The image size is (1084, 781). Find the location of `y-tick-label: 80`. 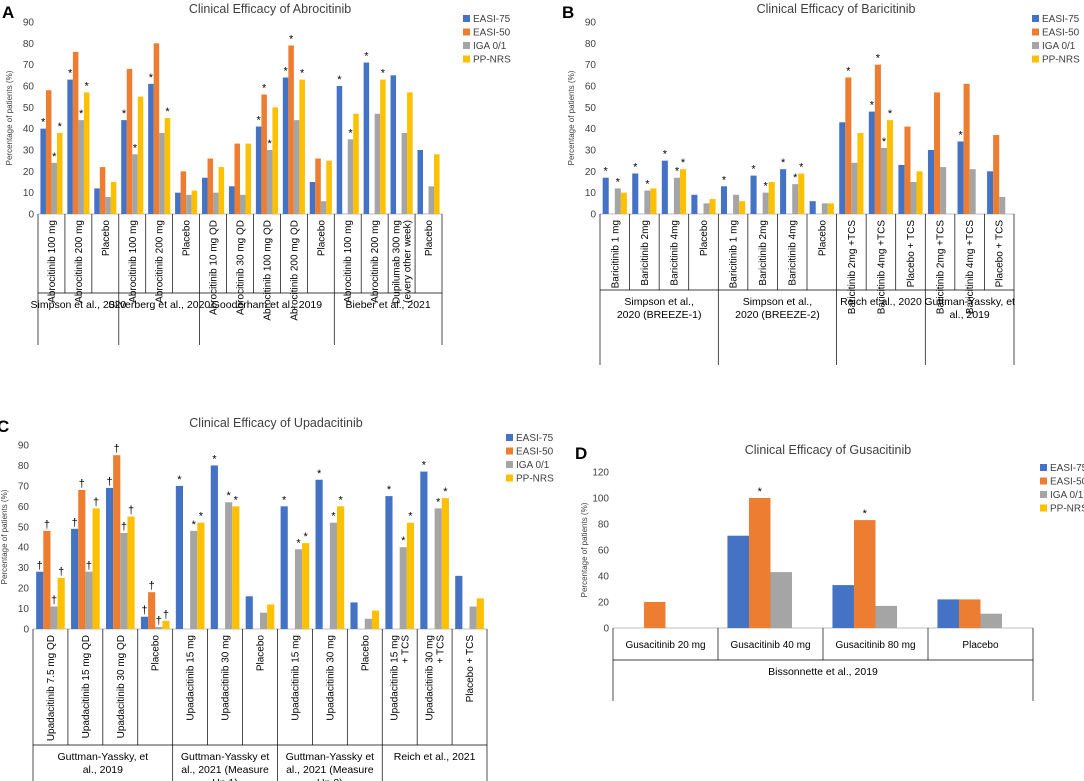

y-tick-label: 80 is located at coordinates (604, 525).